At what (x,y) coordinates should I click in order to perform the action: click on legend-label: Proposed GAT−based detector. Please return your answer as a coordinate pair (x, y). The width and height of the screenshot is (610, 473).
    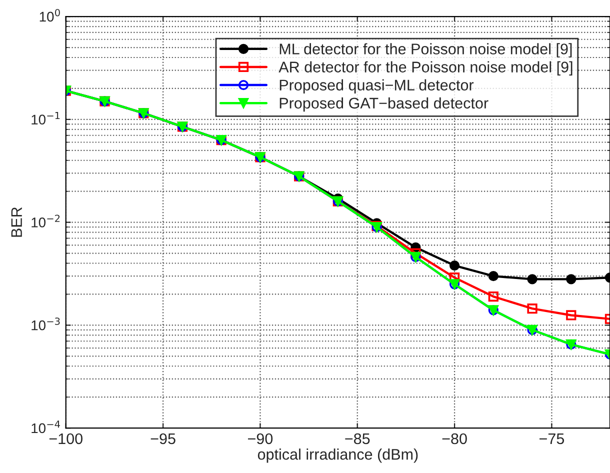
    Looking at the image, I should click on (384, 104).